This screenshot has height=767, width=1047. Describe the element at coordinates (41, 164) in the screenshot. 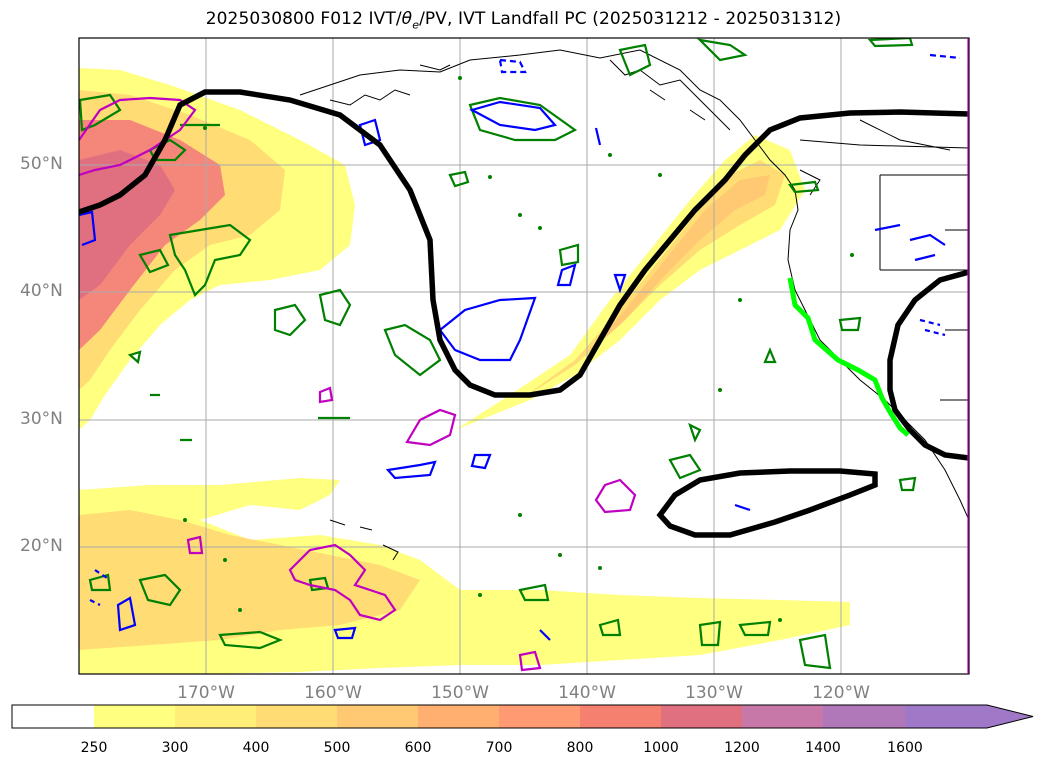

I see `lat-label-50n: 50°N` at that location.